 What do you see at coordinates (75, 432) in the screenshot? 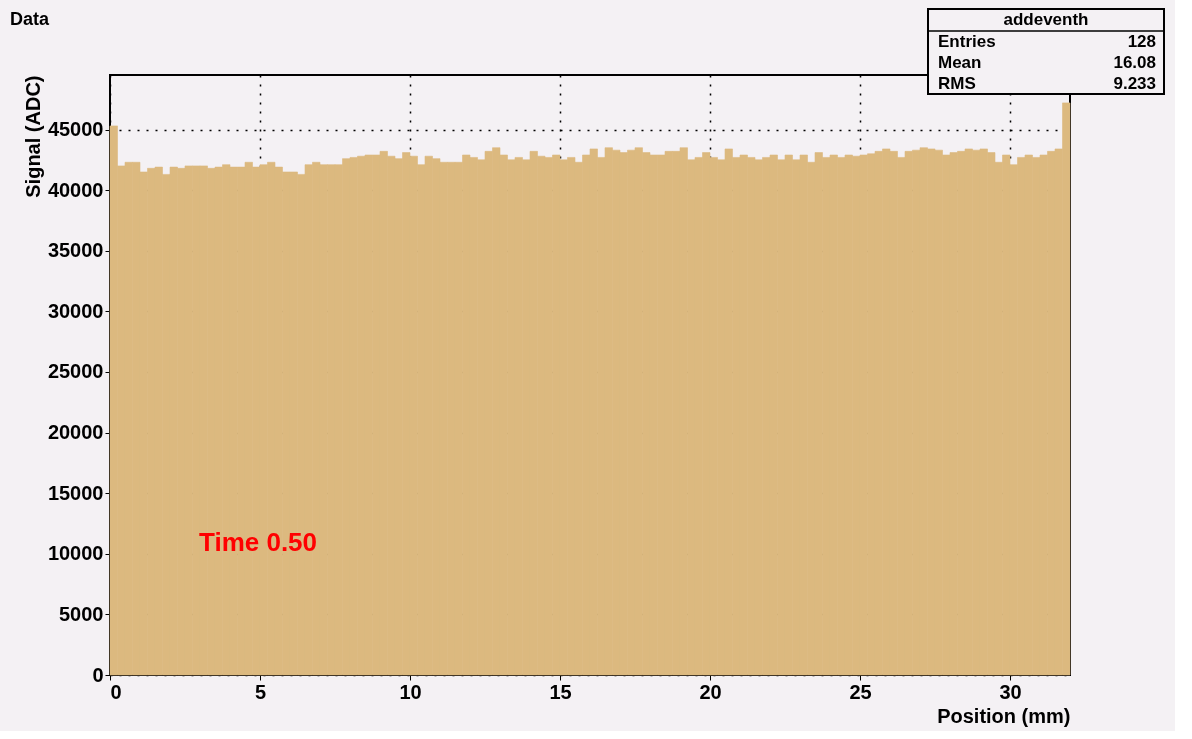
I see `y-tick-label: 20000` at bounding box center [75, 432].